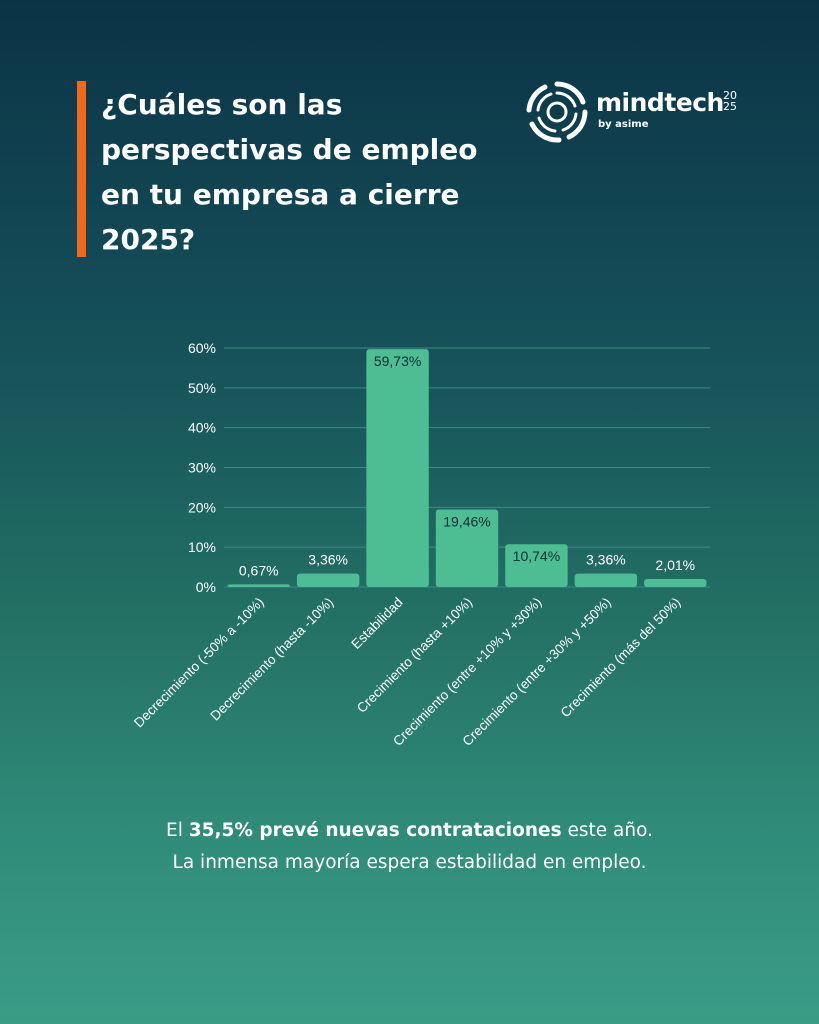  What do you see at coordinates (376, 623) in the screenshot?
I see `x-category-label: Estabilidad` at bounding box center [376, 623].